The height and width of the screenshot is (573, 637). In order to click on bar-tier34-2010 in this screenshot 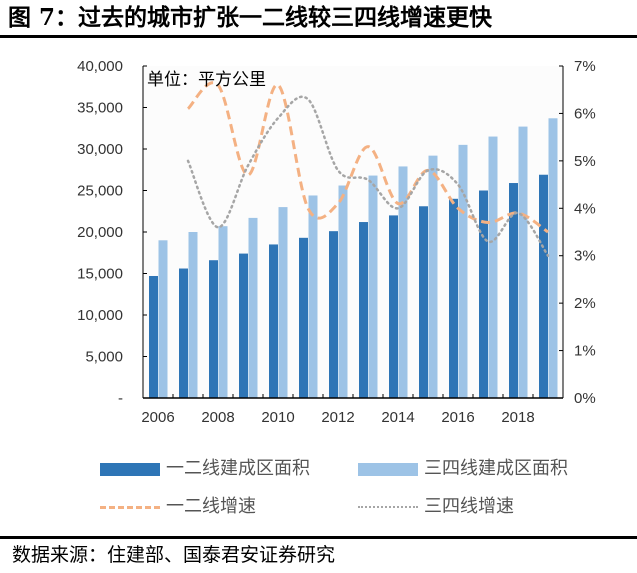, I will do `click(283, 302)`.